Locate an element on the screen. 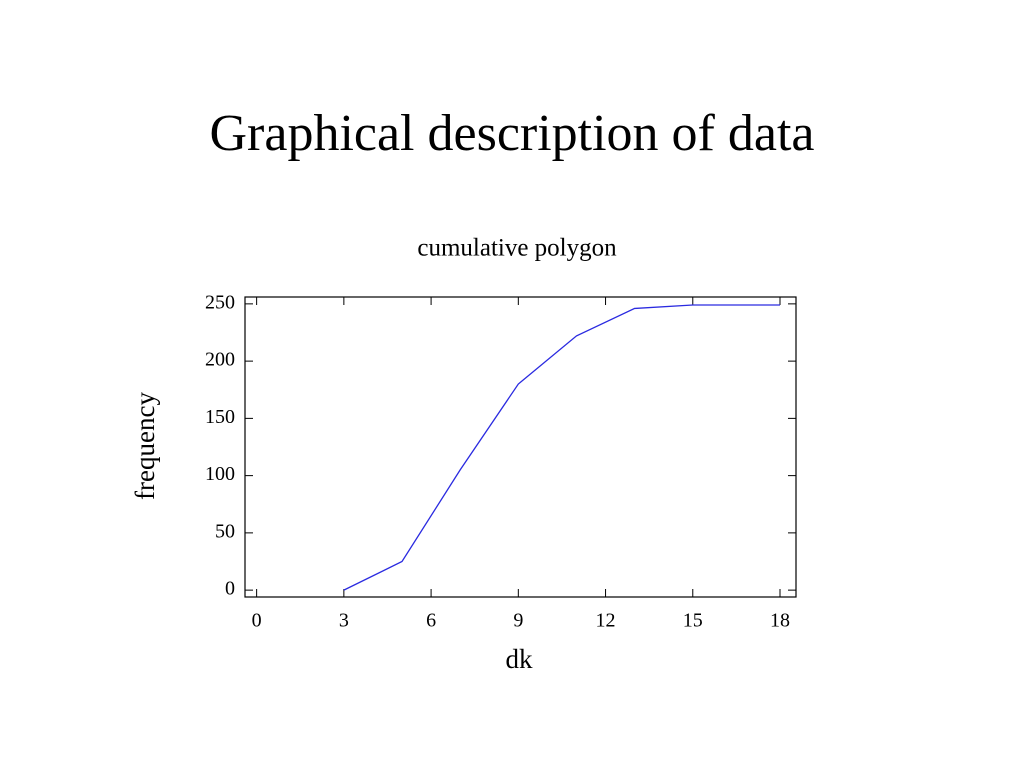 This screenshot has height=768, width=1024. chart-title: cumulative polygon is located at coordinates (517, 248).